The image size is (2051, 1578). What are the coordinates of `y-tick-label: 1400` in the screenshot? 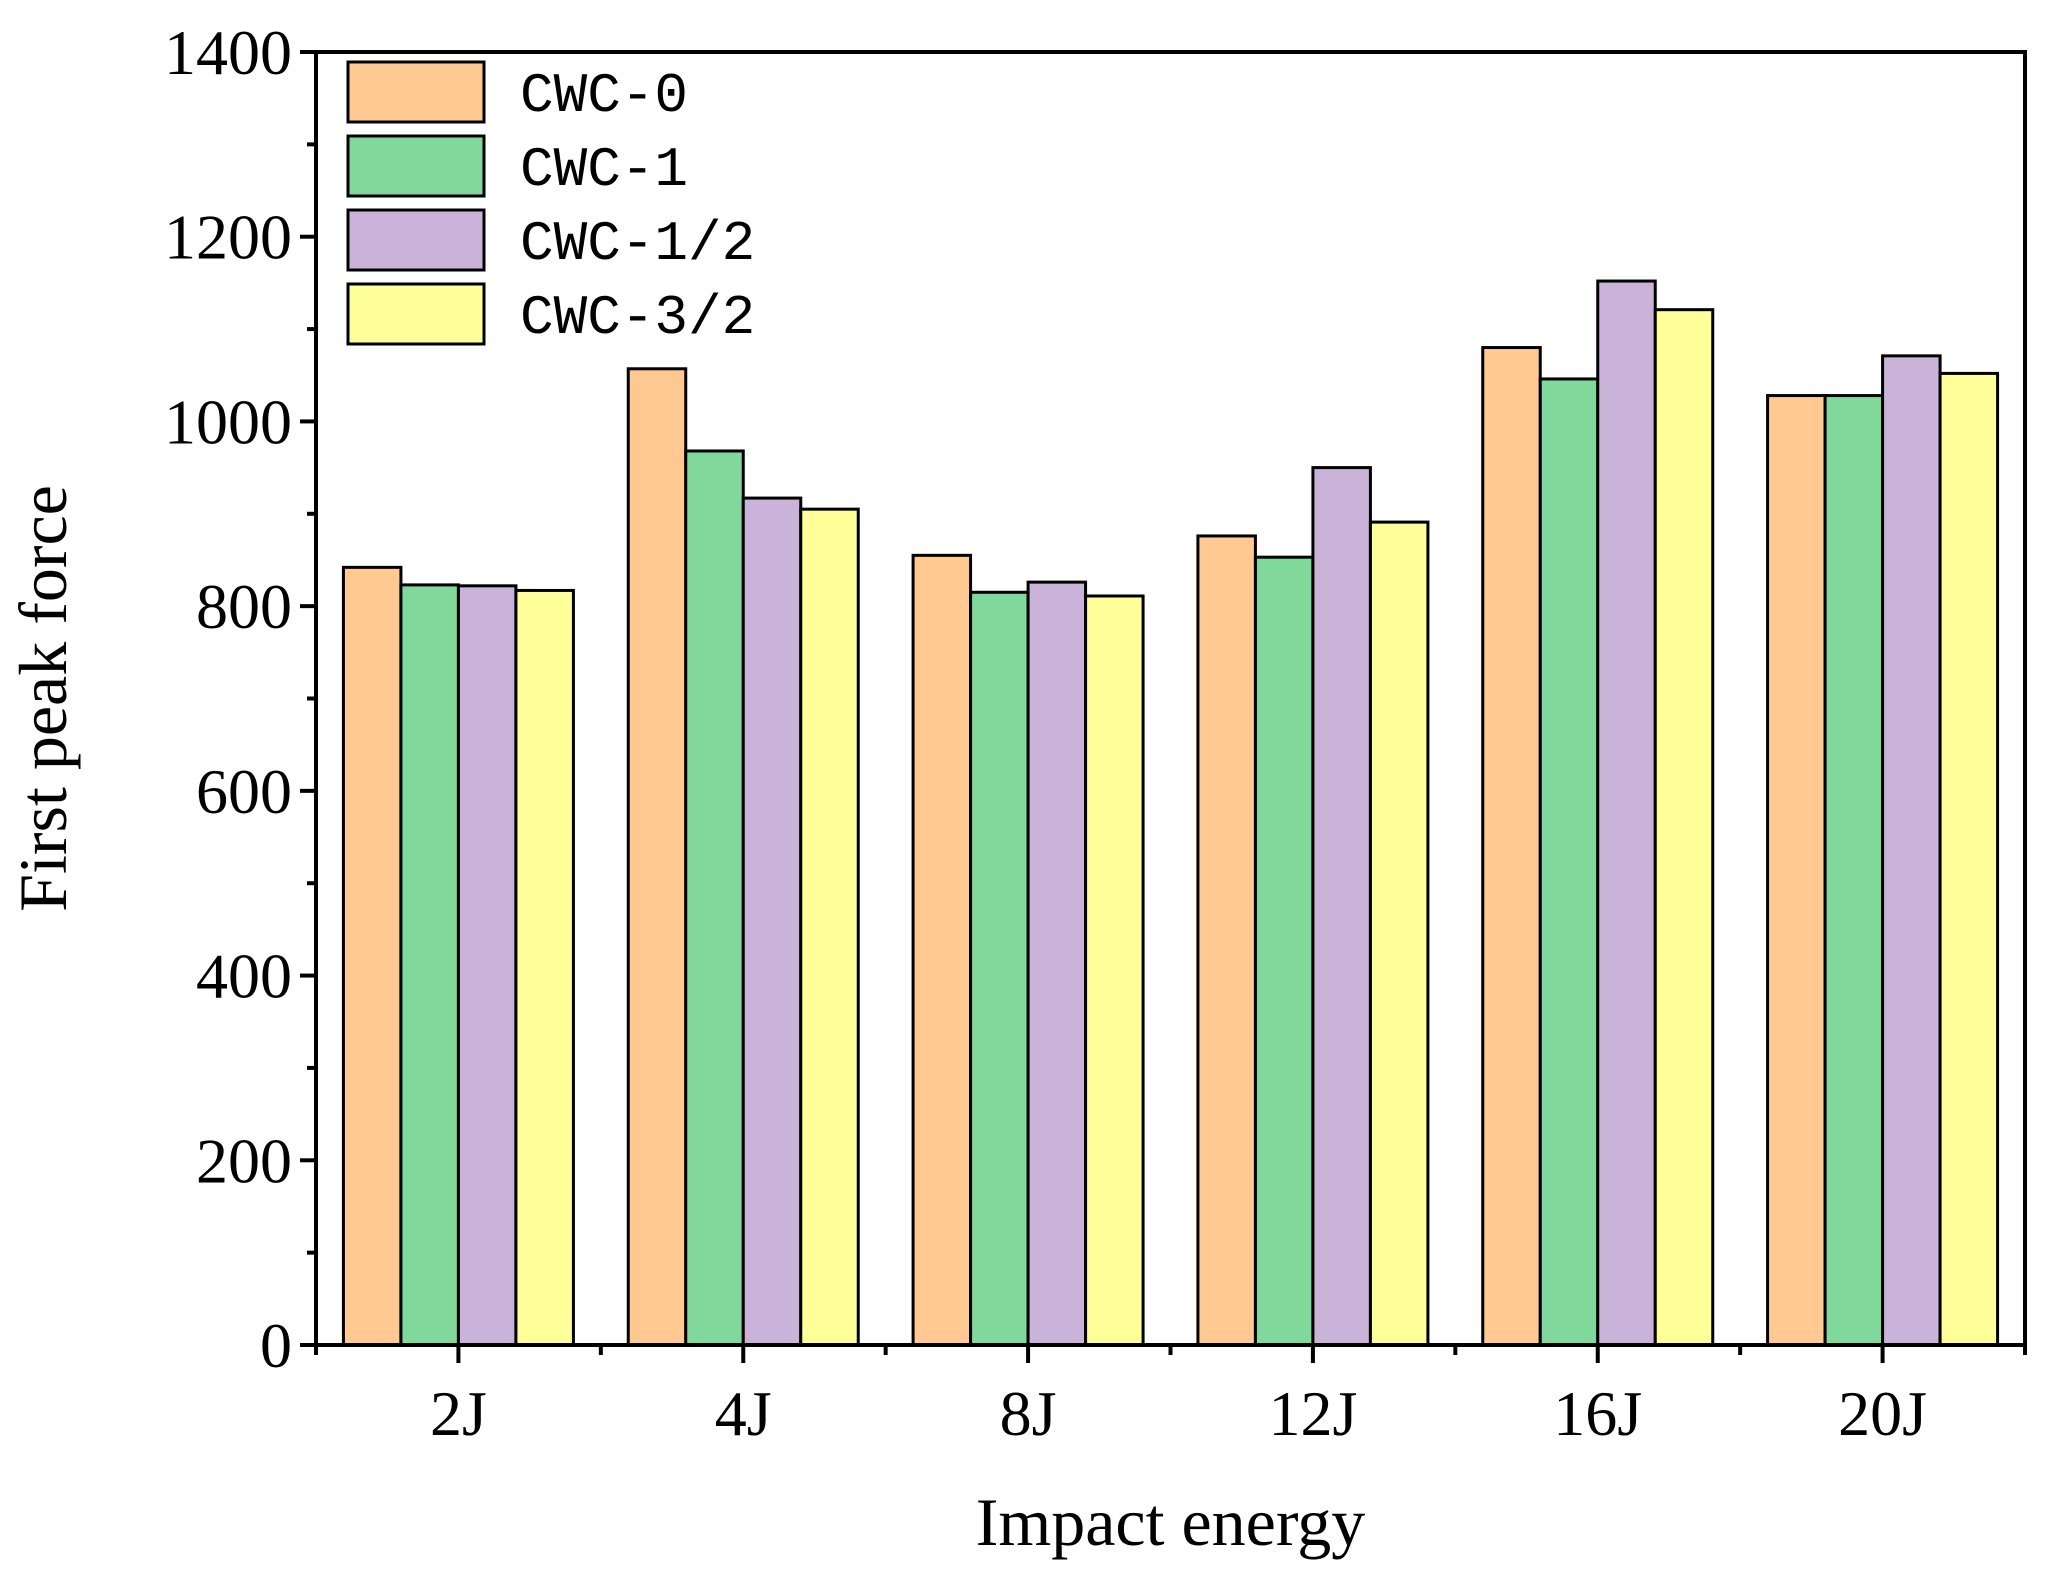 It's located at (228, 52).